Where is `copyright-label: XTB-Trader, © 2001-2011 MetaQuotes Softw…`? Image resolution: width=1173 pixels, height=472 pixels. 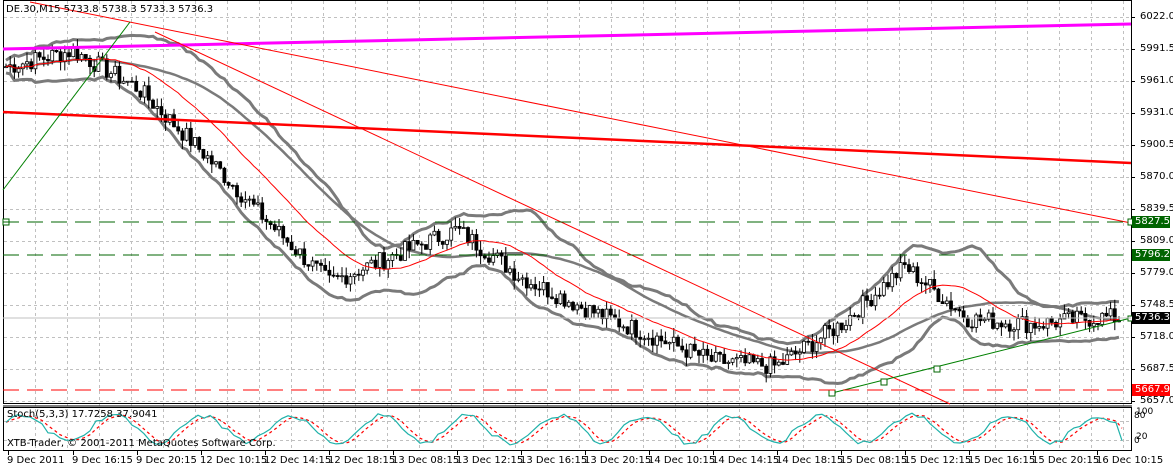 copyright-label: XTB-Trader, © 2001-2011 MetaQuotes Softw… is located at coordinates (141, 443).